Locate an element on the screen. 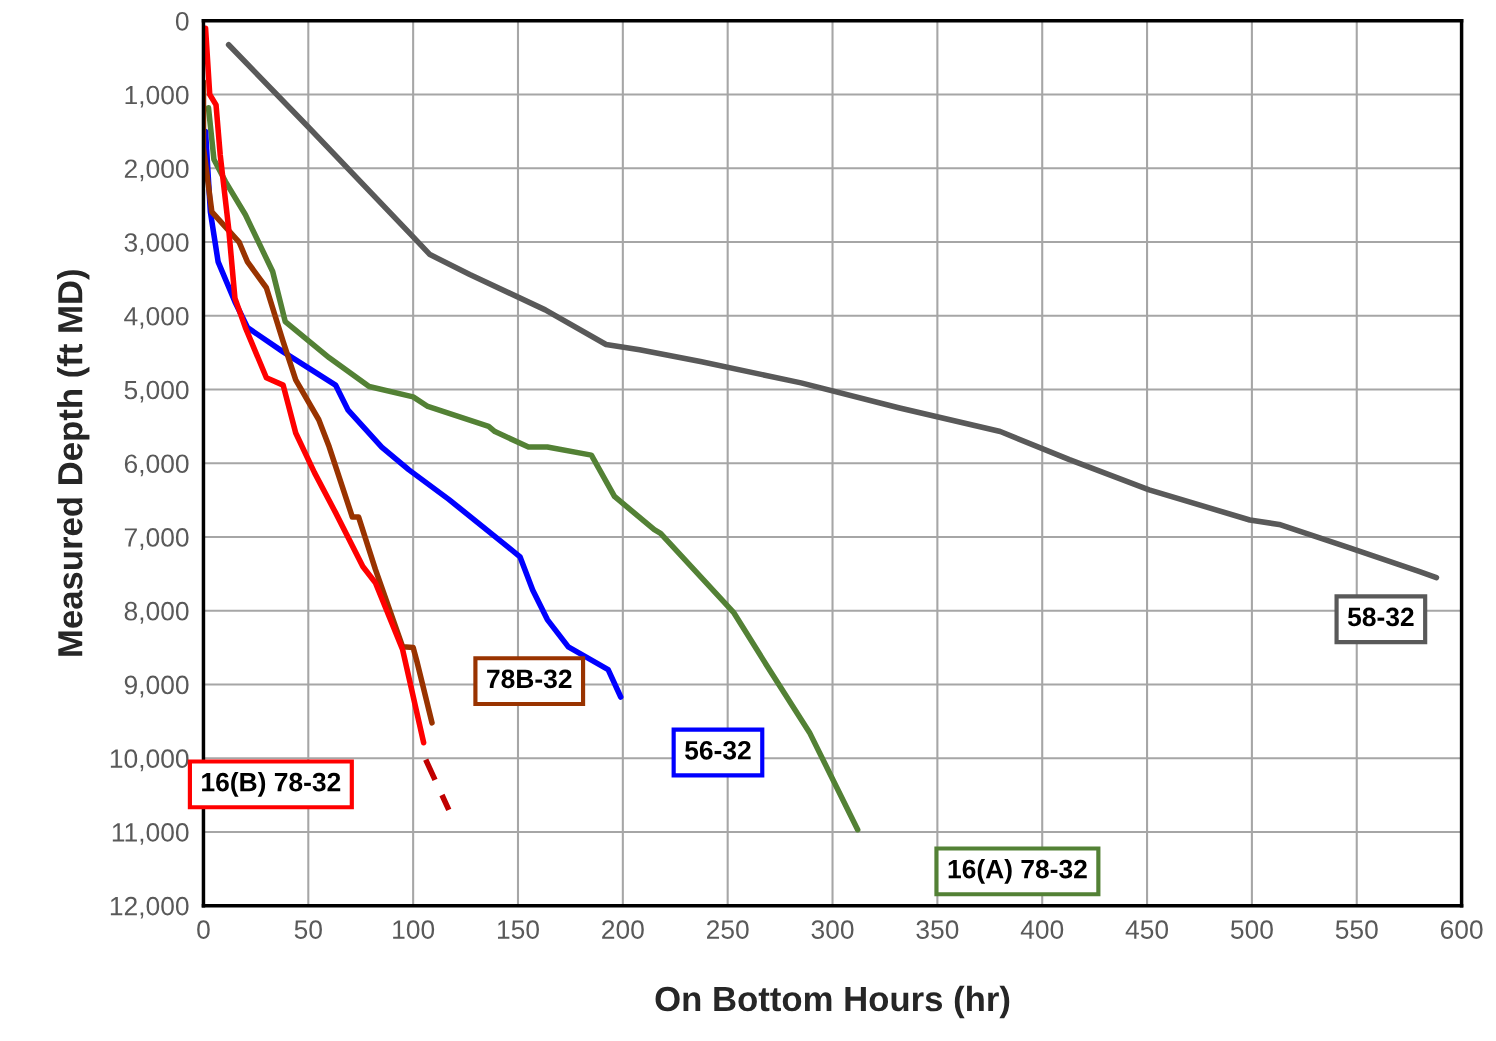 This screenshot has height=1041, width=1496. y-tick-label: 7,000 is located at coordinates (156, 539).